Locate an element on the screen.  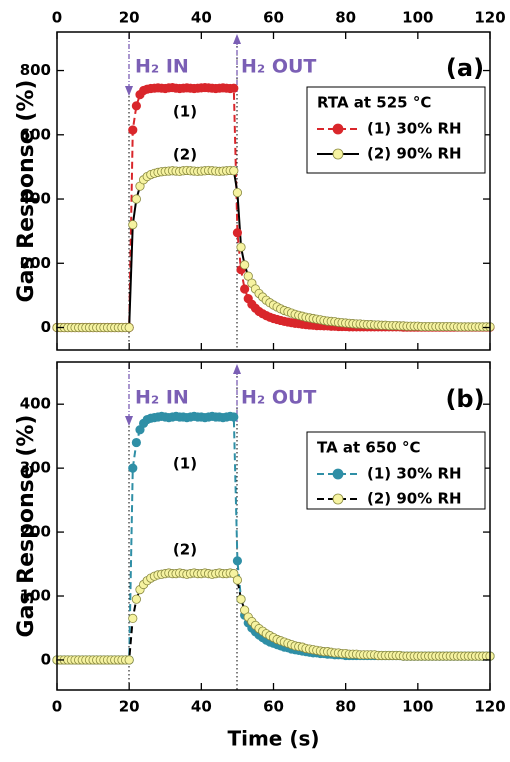
legend-title: TA at 650 °C is located at coordinates (368, 448).